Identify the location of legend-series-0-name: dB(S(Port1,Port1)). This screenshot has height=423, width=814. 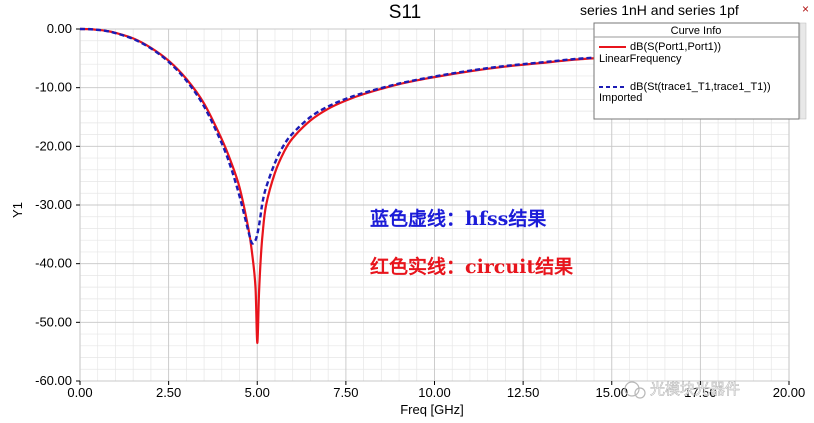
(675, 47).